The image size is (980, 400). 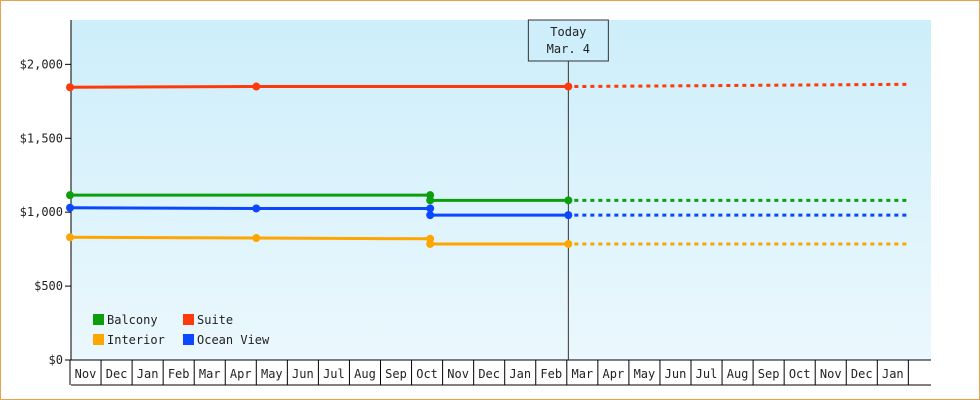 I want to click on y-tick-label: $1,500, so click(x=41, y=138).